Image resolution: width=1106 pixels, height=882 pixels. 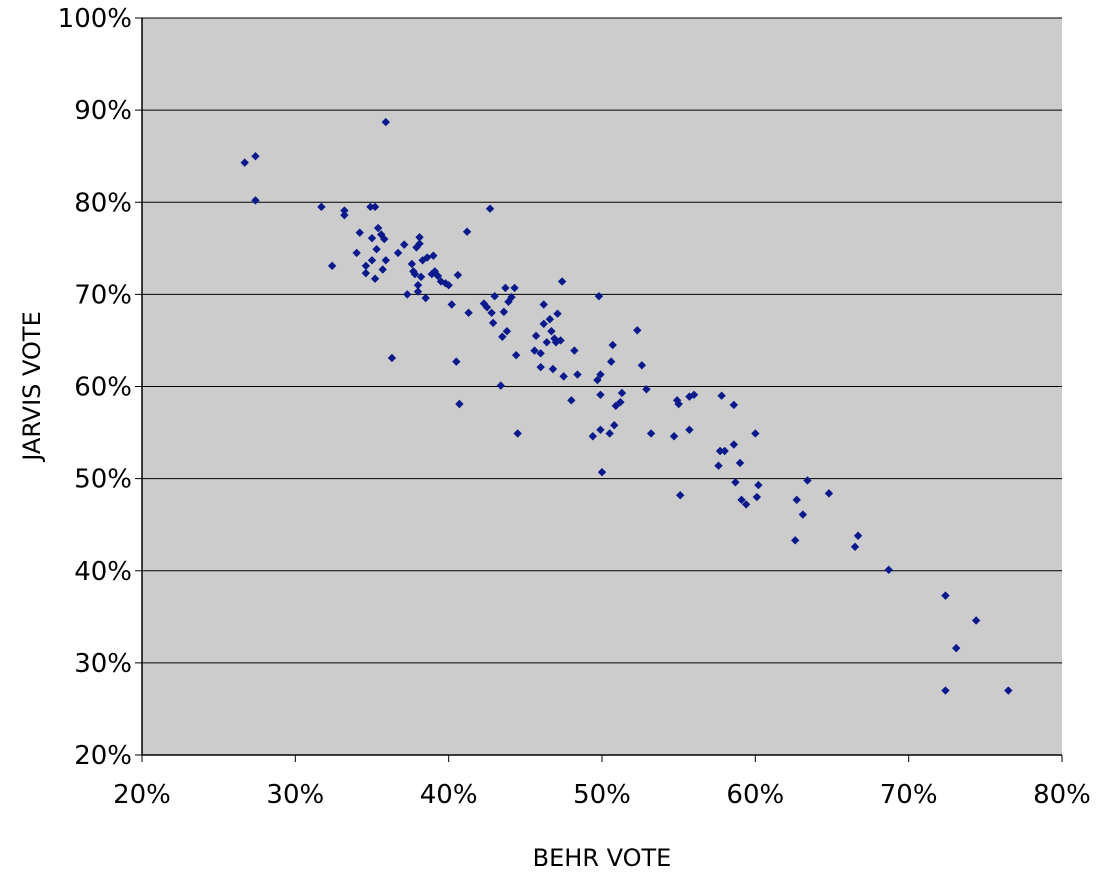 What do you see at coordinates (103, 572) in the screenshot?
I see `y-tick-label: 40%` at bounding box center [103, 572].